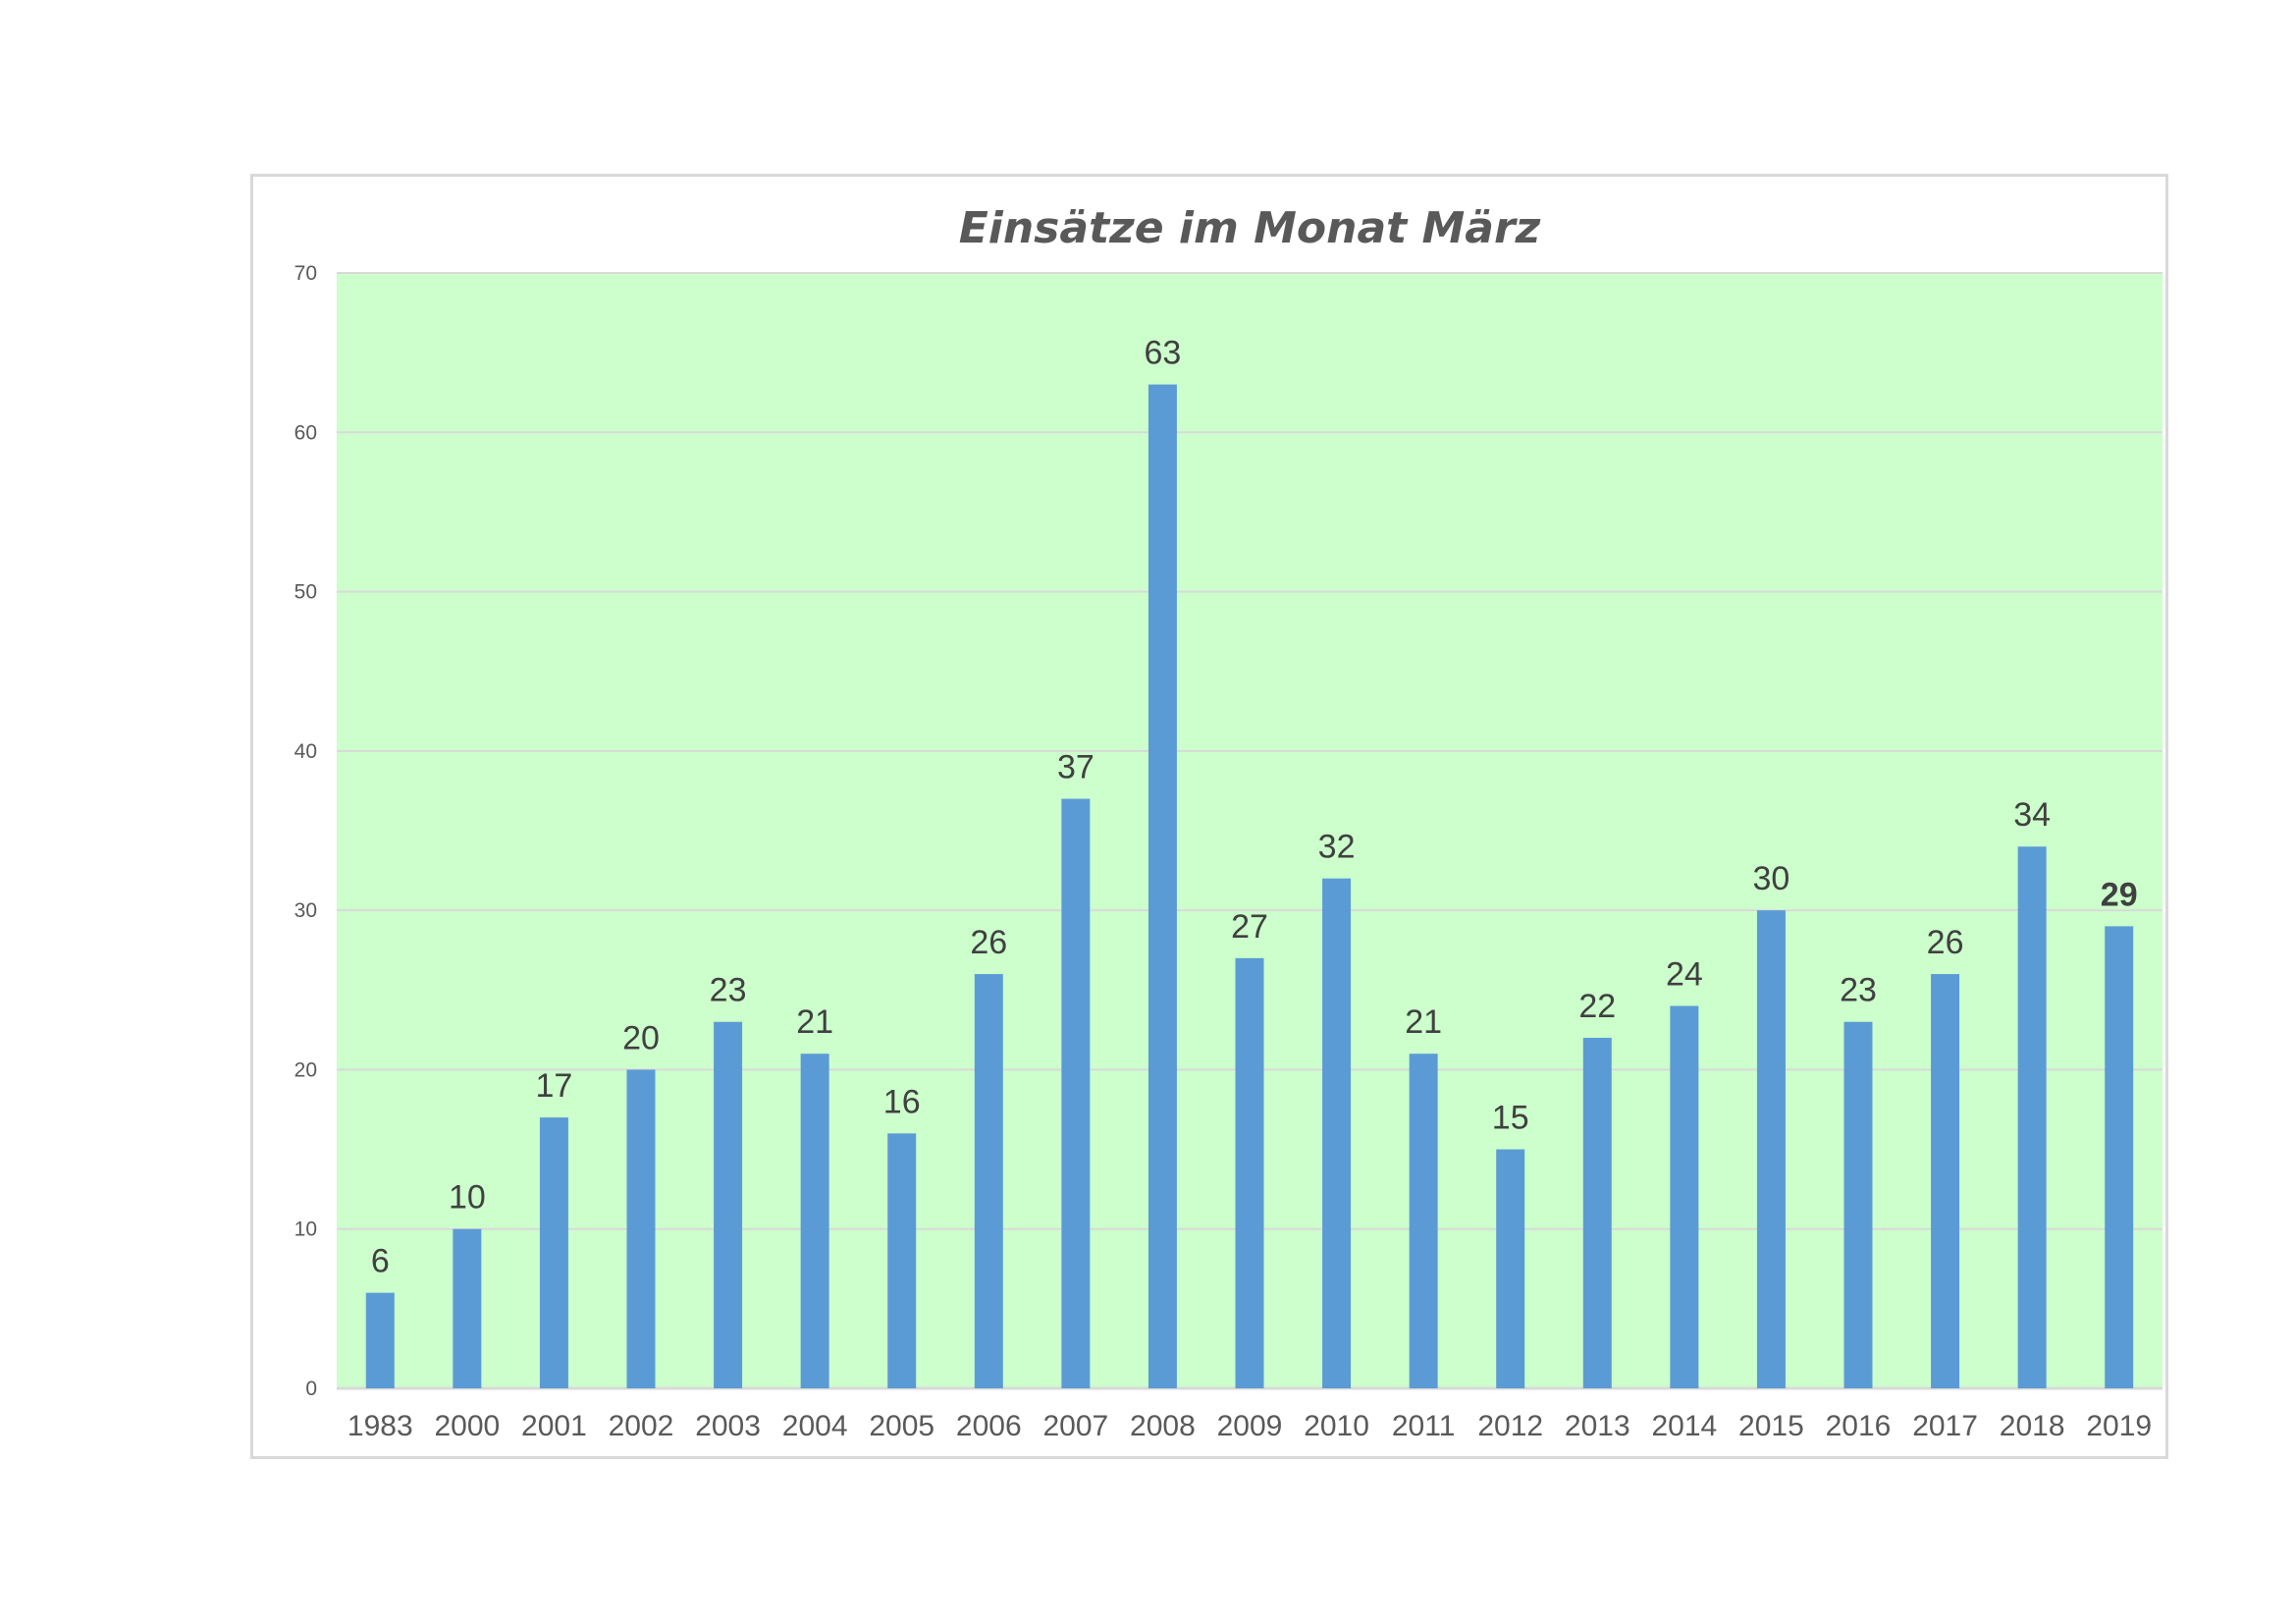 This screenshot has height=1624, width=2296. Describe the element at coordinates (2119, 894) in the screenshot. I see `data-label: 29` at that location.